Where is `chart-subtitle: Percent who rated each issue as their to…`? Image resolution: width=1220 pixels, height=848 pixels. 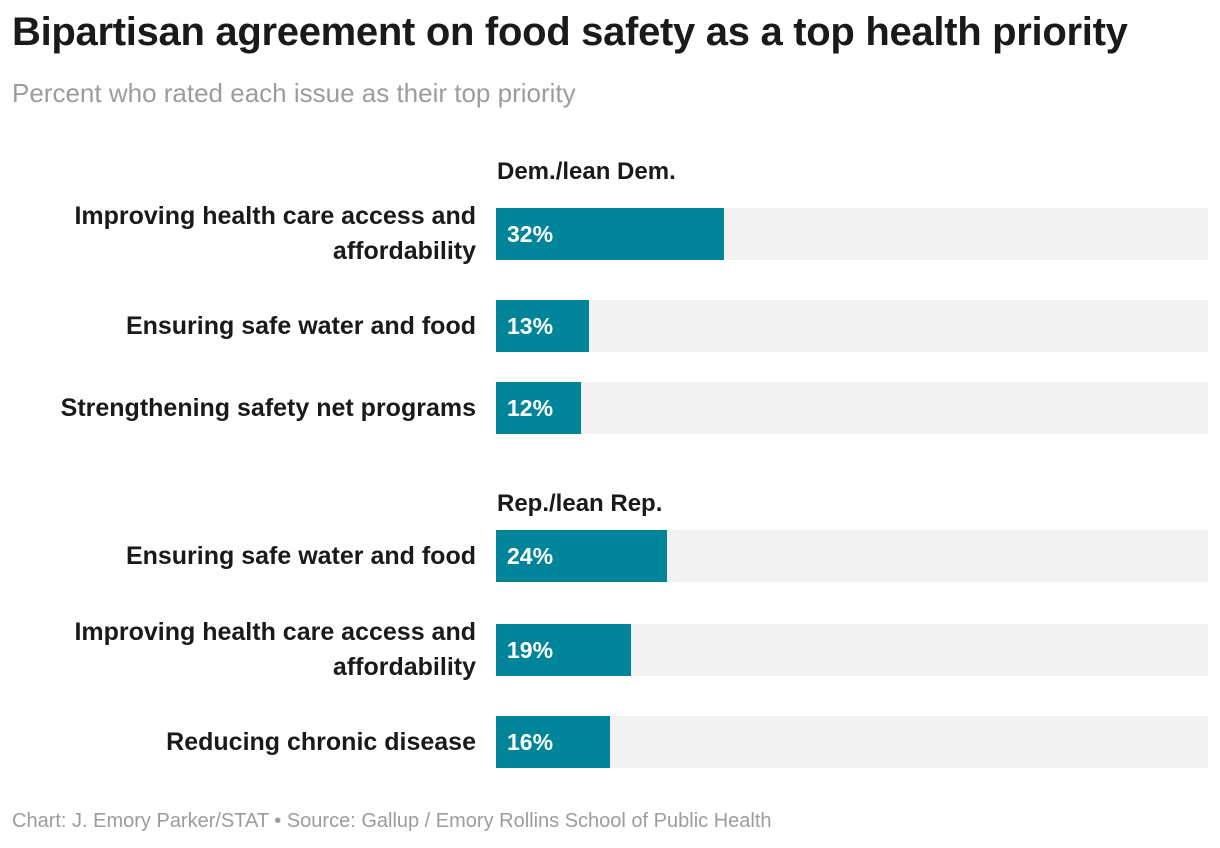
chart-subtitle: Percent who rated each issue as their to… is located at coordinates (294, 93).